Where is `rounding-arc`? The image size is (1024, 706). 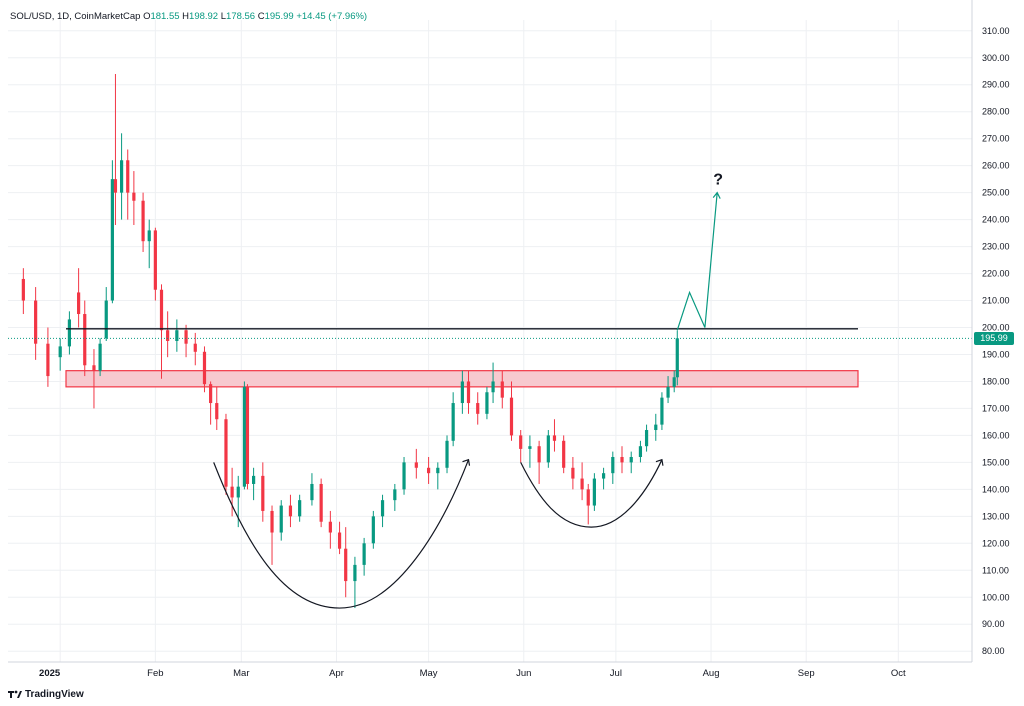 rounding-arc is located at coordinates (341, 534).